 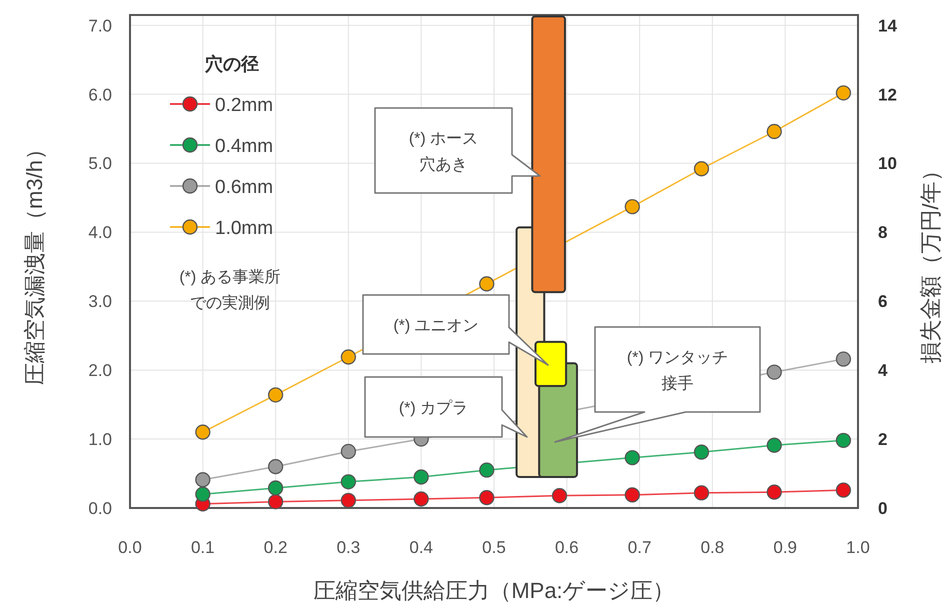 I want to click on x-tick-label: 1.0, so click(x=858, y=547).